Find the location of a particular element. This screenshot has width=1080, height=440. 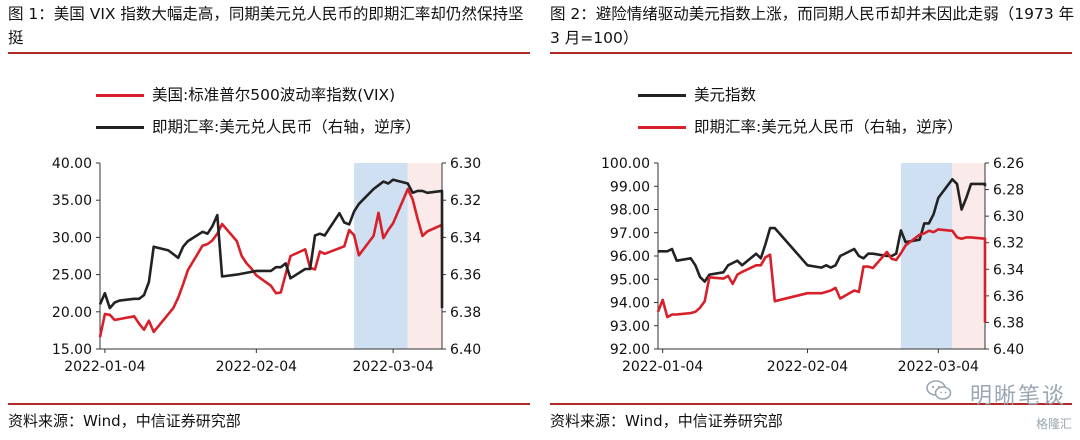

y-tick-label-left: 96.00 is located at coordinates (630, 257).